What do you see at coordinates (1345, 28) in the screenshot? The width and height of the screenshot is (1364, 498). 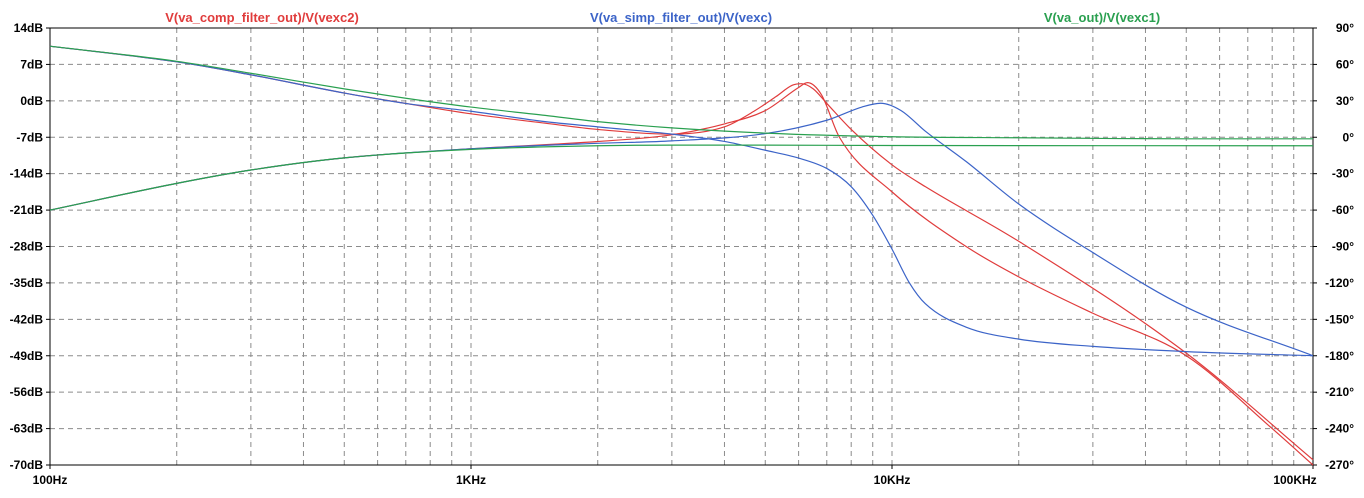 I see `y-right-tick-label: 90°` at bounding box center [1345, 28].